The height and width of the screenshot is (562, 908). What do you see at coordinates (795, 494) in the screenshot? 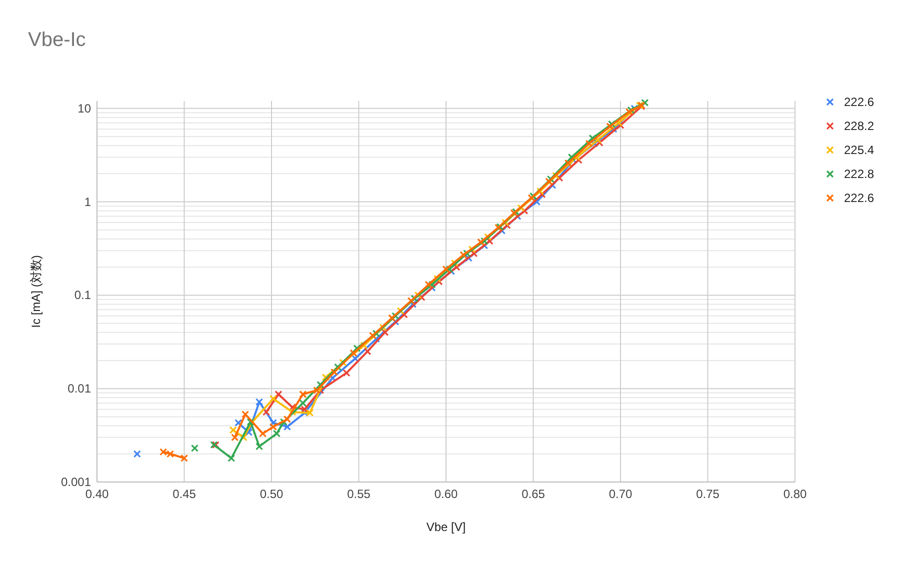
I see `x-tick-label: 0.80` at bounding box center [795, 494].